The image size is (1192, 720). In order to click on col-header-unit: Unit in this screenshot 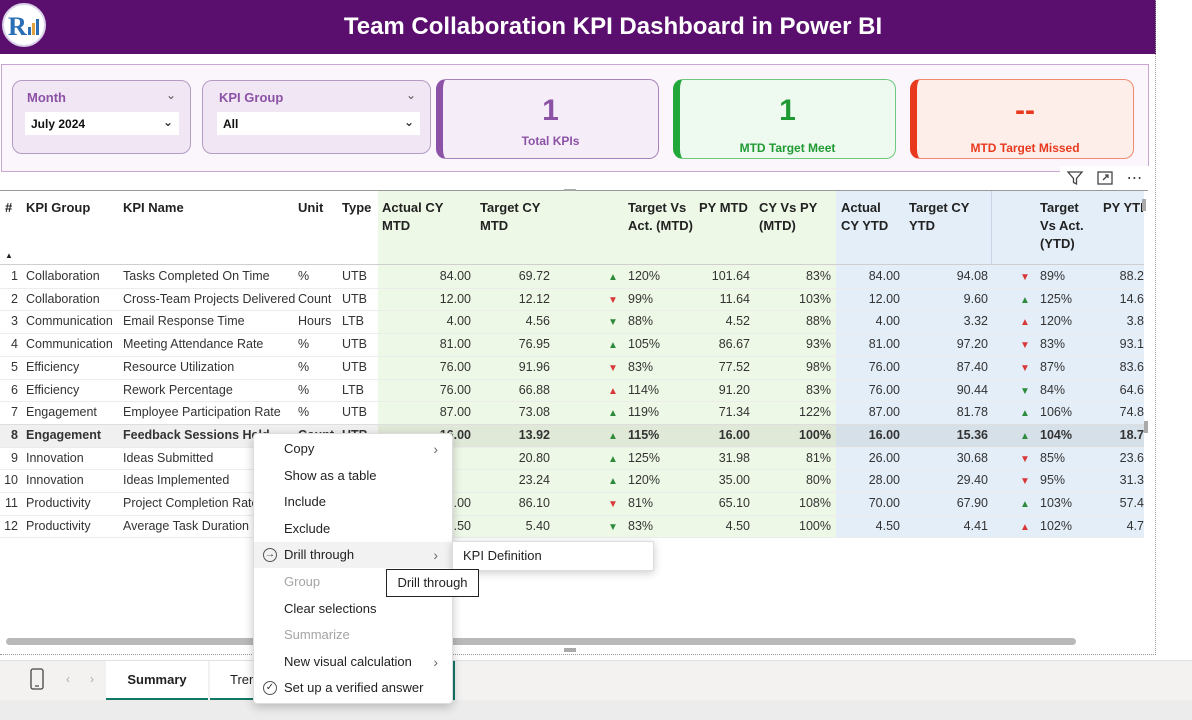, I will do `click(311, 207)`.